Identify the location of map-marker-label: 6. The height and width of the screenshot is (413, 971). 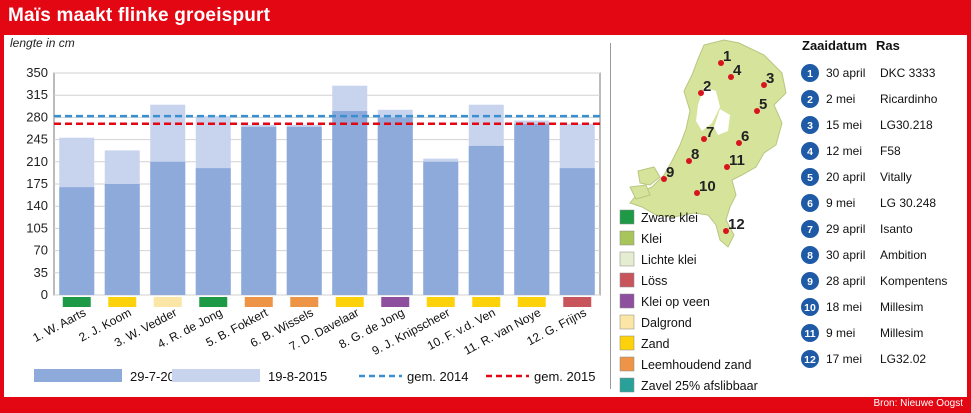
(745, 136).